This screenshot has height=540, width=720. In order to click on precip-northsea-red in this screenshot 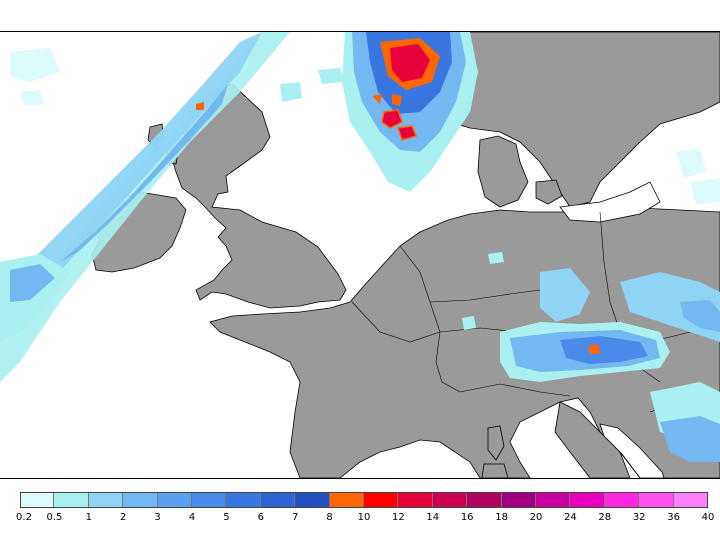, I will do `click(410, 63)`.